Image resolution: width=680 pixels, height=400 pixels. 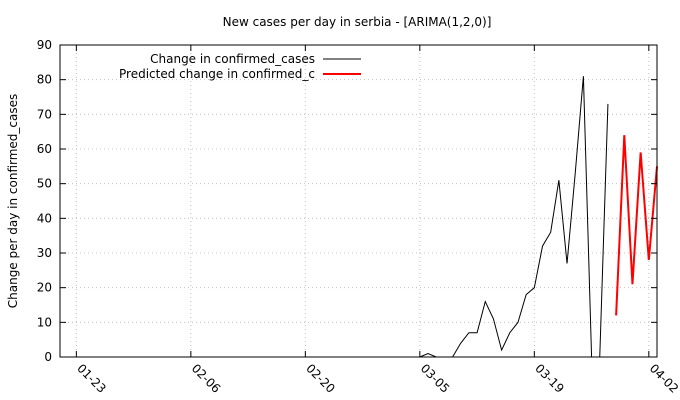 I want to click on y-tick-label: 90, so click(x=44, y=45).